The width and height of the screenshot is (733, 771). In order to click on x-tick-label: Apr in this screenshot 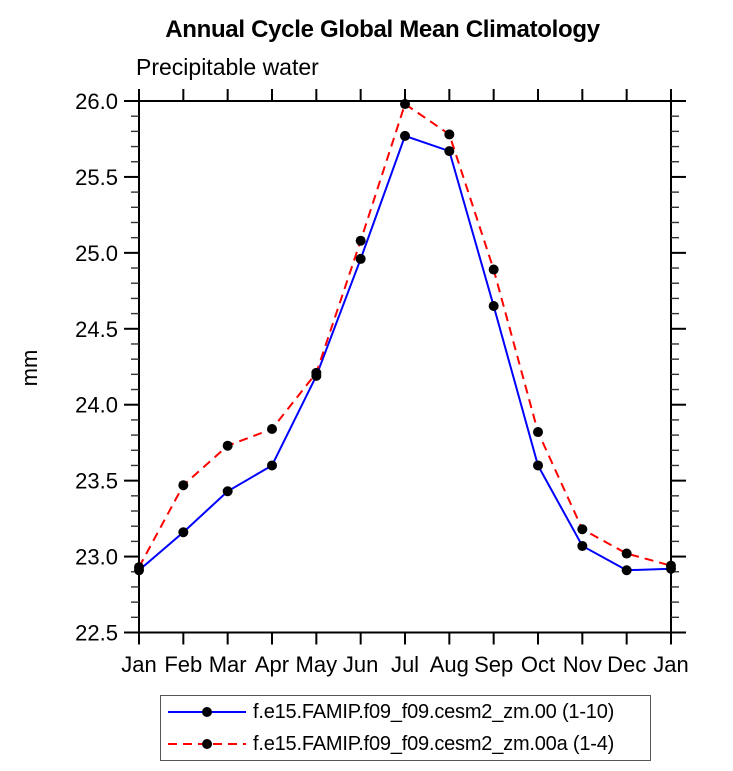, I will do `click(272, 664)`.